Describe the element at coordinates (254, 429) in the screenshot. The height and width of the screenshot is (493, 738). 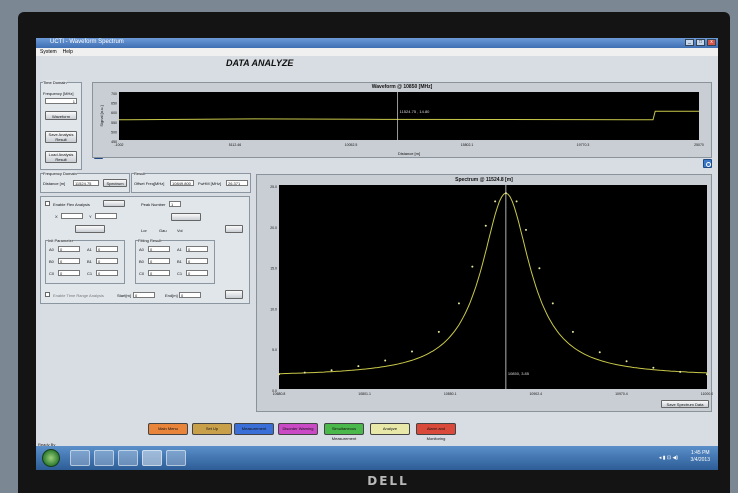
I see `nav-measurement-button: Measurement` at that location.